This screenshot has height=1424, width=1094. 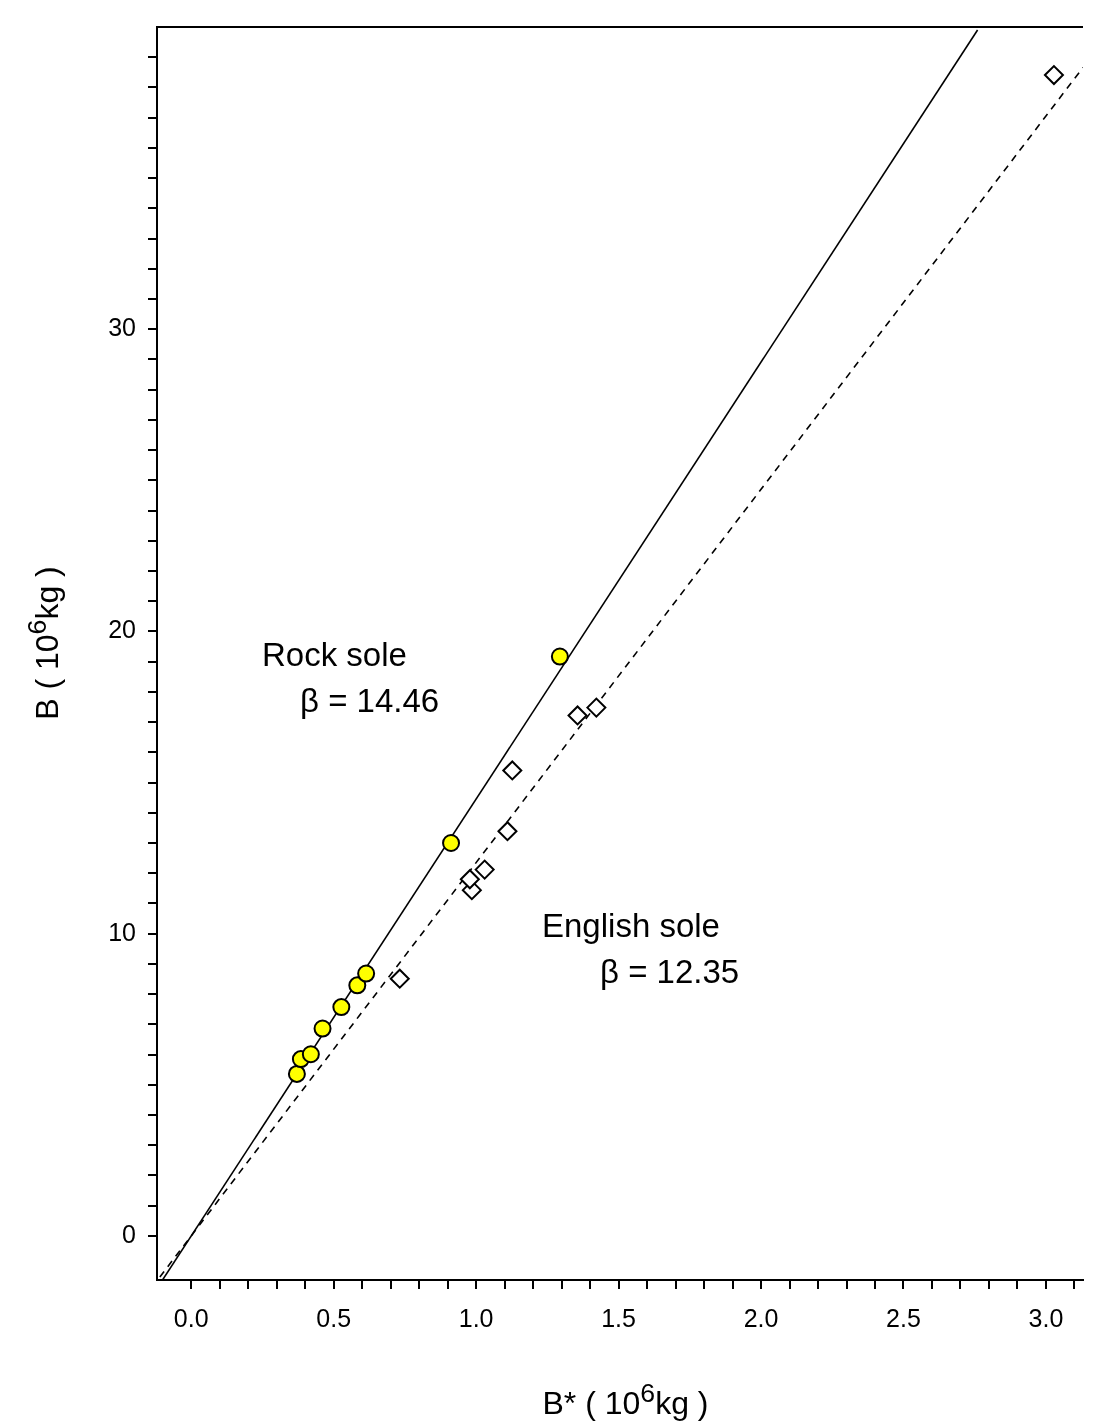 I want to click on y-tick-label: 20, so click(x=122, y=629).